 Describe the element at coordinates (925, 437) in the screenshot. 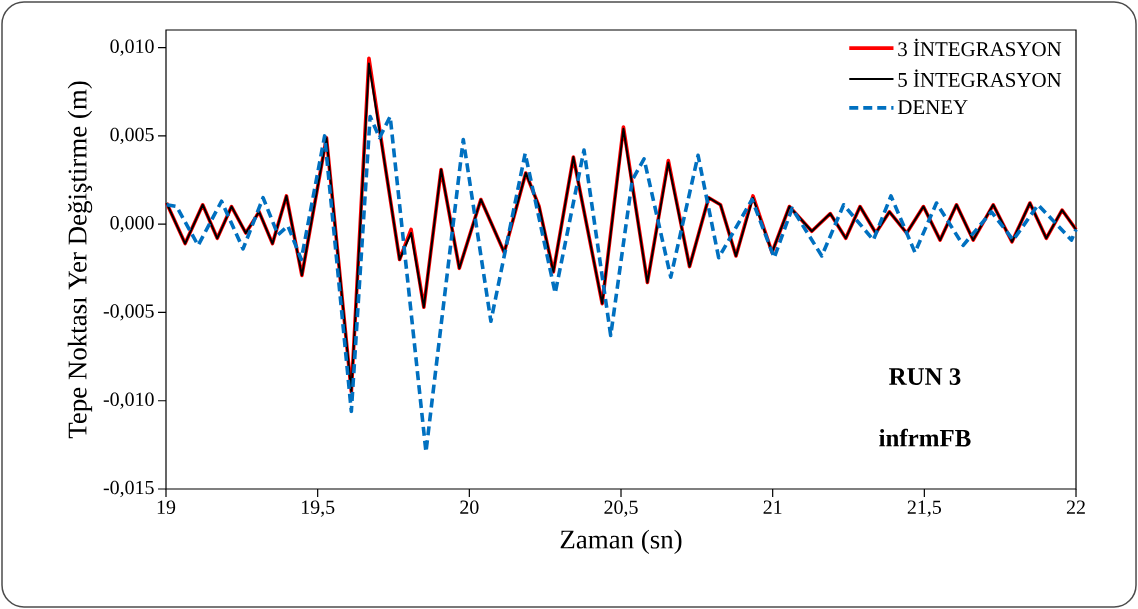

I see `annotation: infrmFB` at that location.